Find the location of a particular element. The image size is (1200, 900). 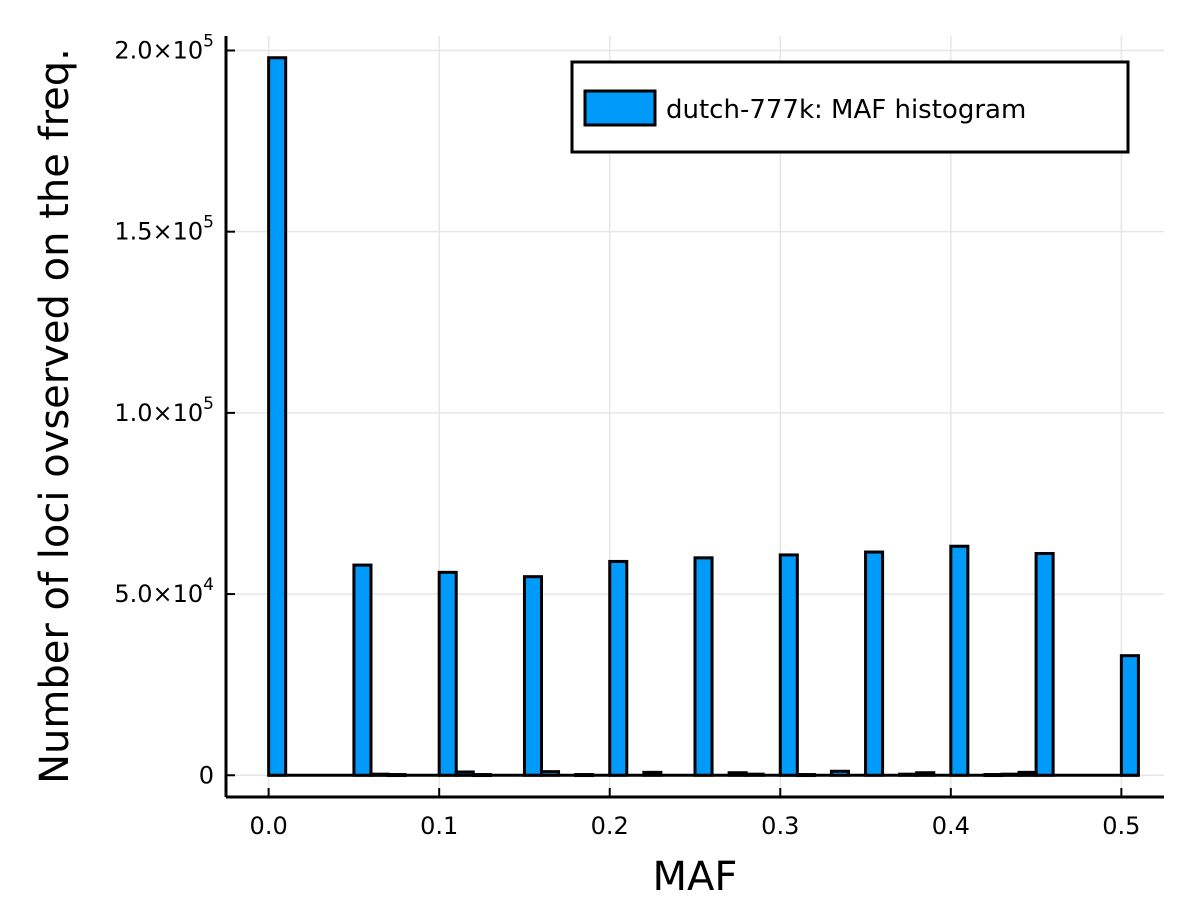

y-tick-label: 1.5×10⁵ is located at coordinates (164, 229).